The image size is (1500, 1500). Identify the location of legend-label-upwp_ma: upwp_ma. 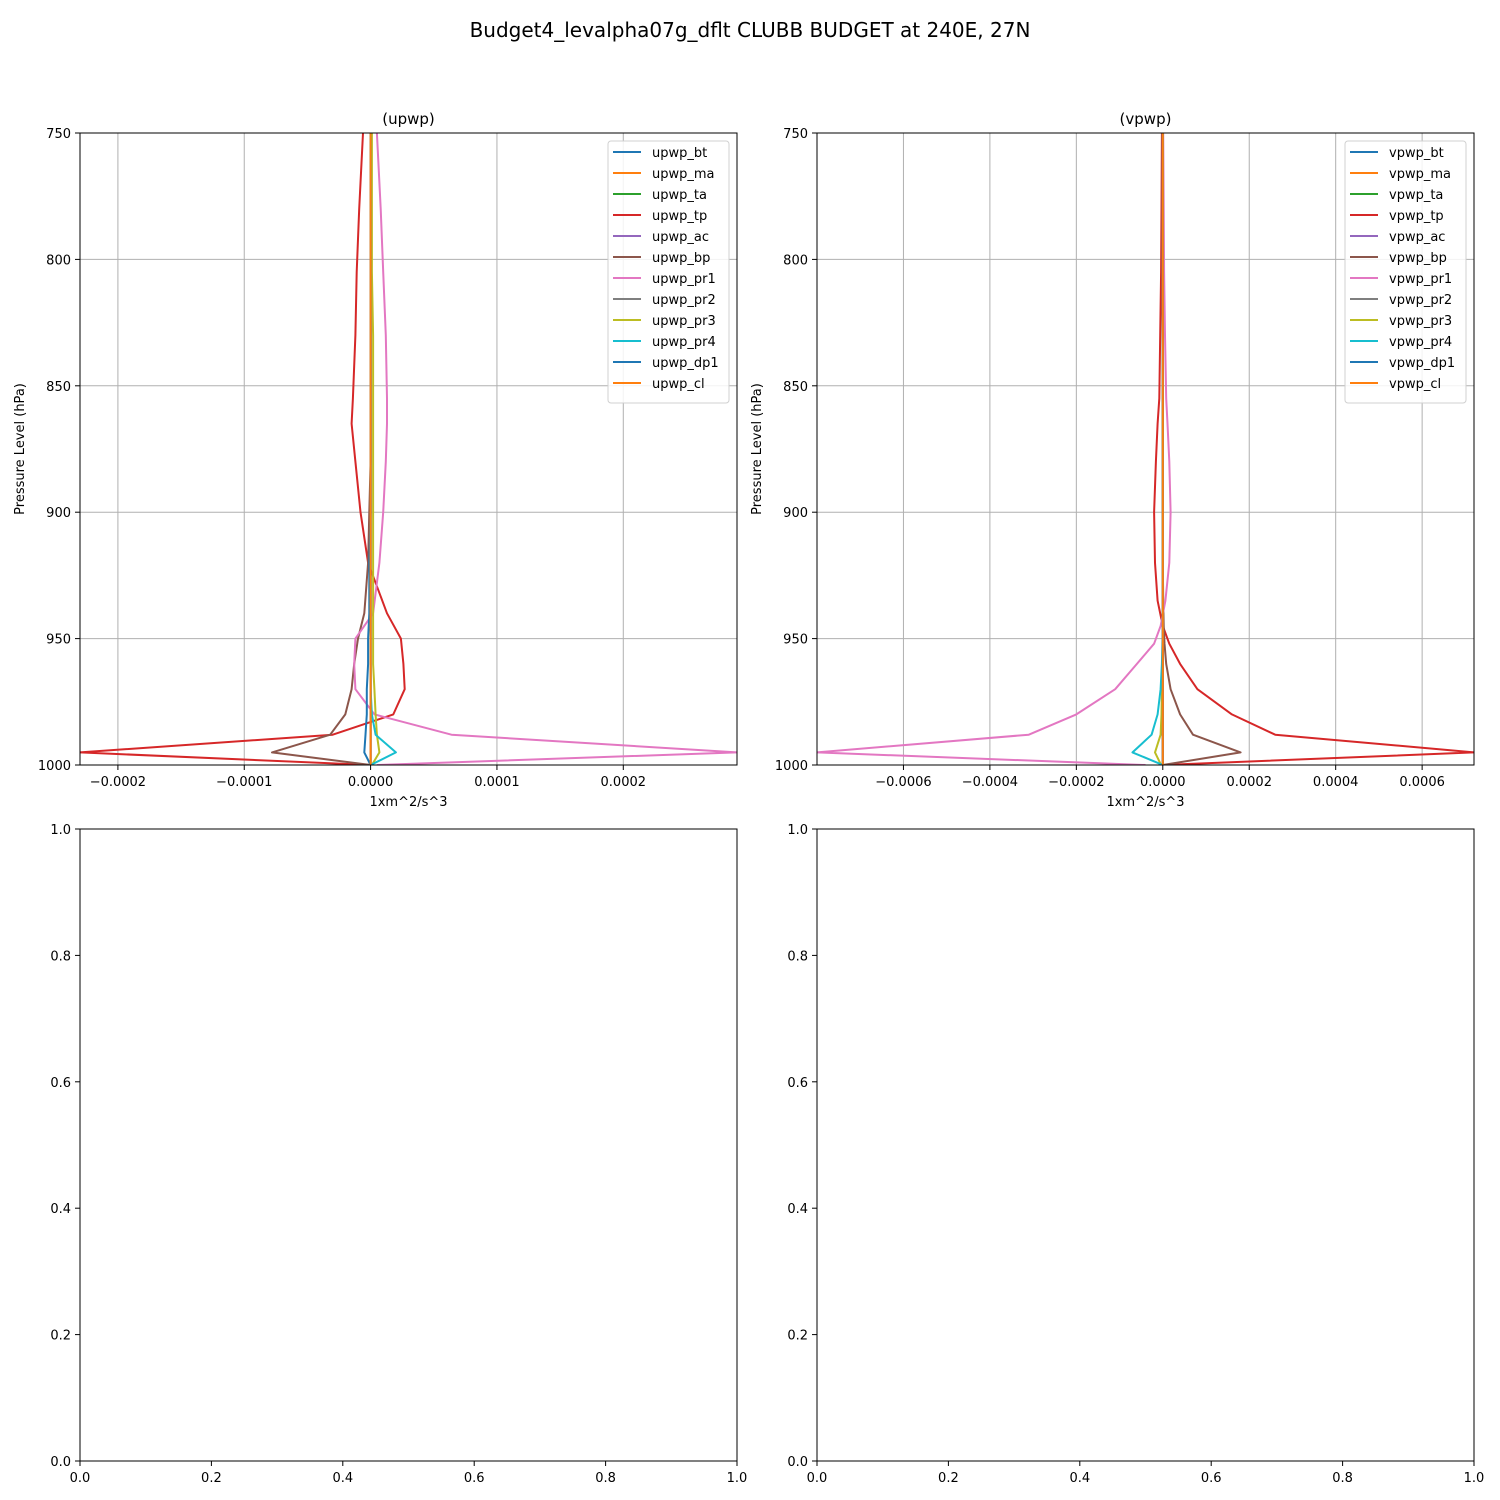
(683, 174).